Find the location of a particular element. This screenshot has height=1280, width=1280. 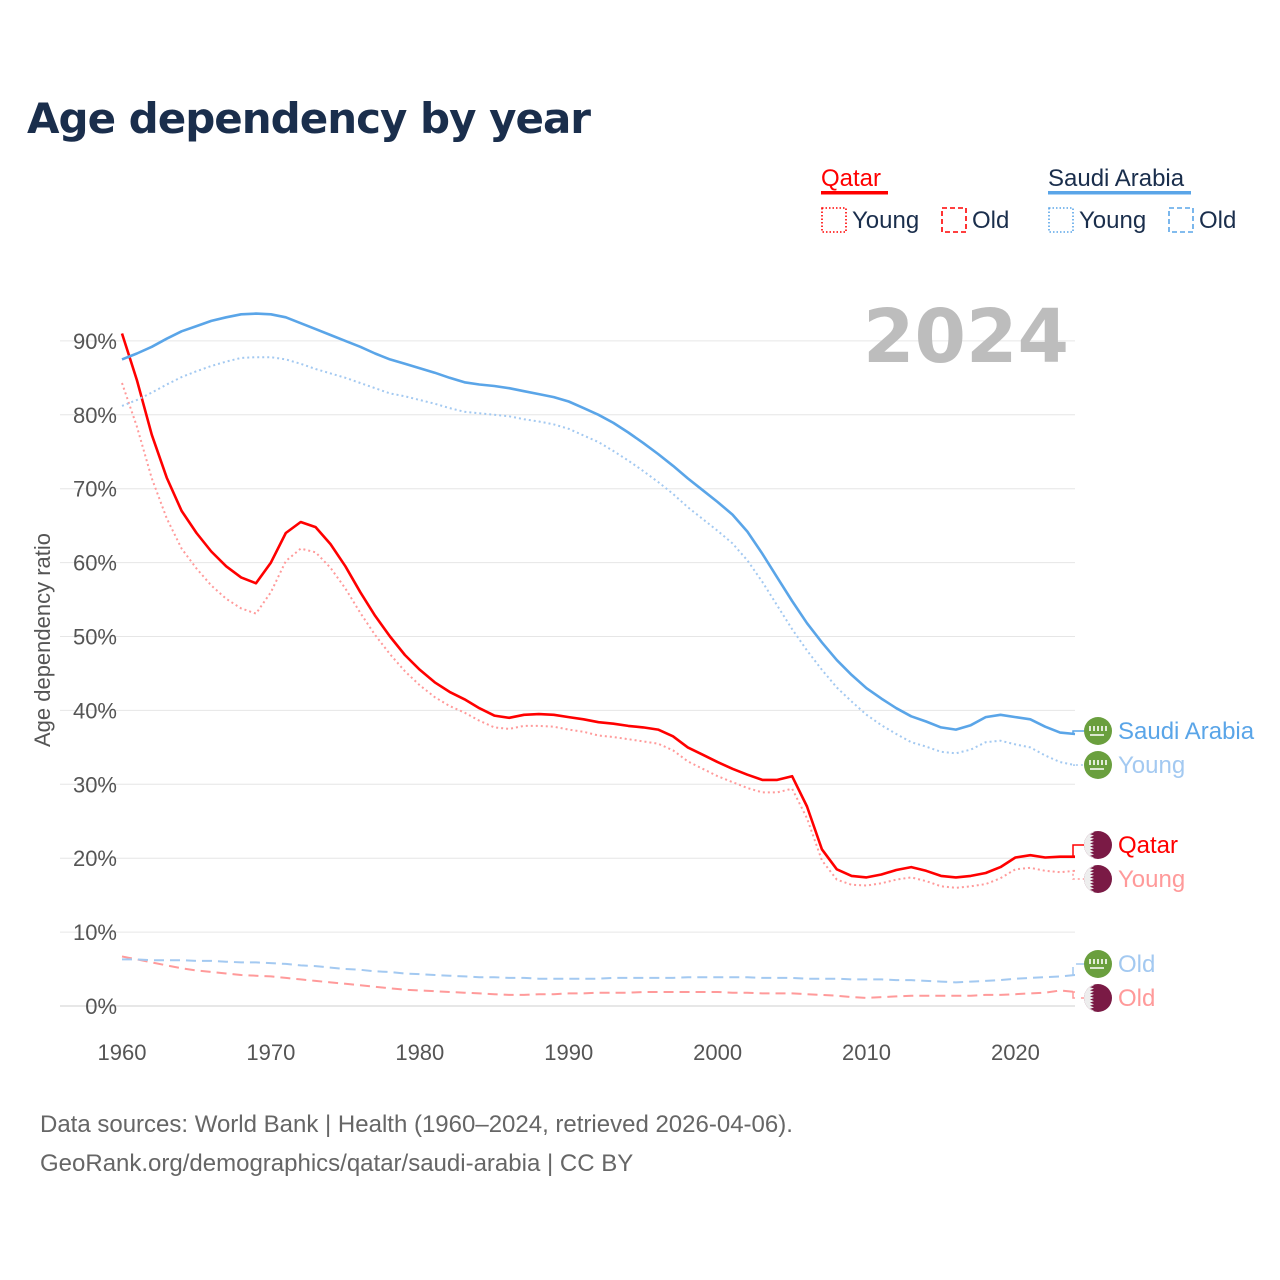

legend-saudi-underline is located at coordinates (1119, 193).